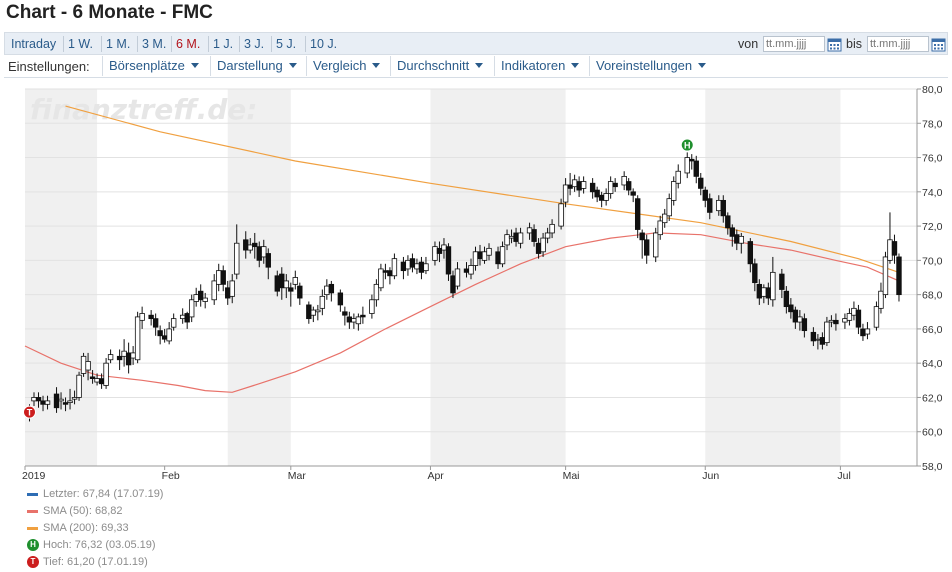  Describe the element at coordinates (297, 476) in the screenshot. I see `x-tick-label: Mar` at that location.